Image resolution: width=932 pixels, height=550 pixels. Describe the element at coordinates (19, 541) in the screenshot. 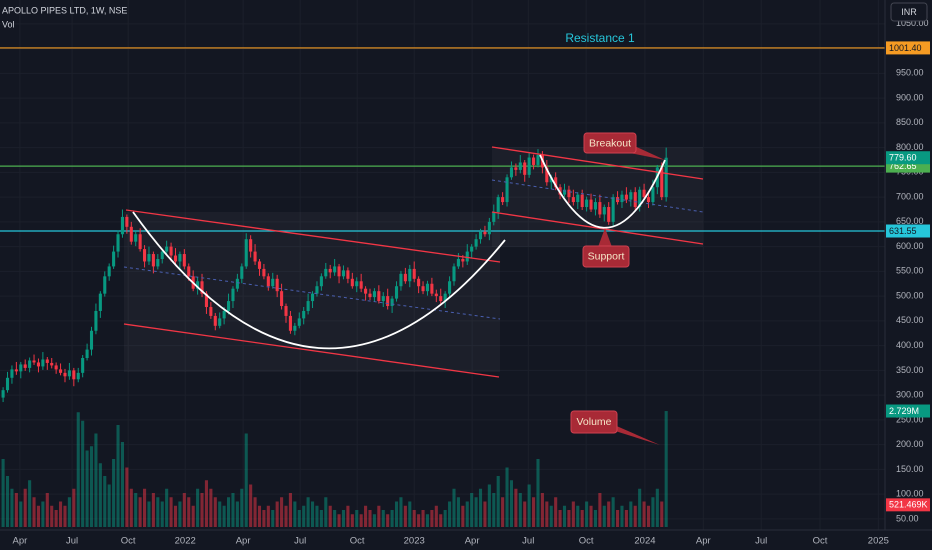

I see `x-tick-label: Apr` at that location.